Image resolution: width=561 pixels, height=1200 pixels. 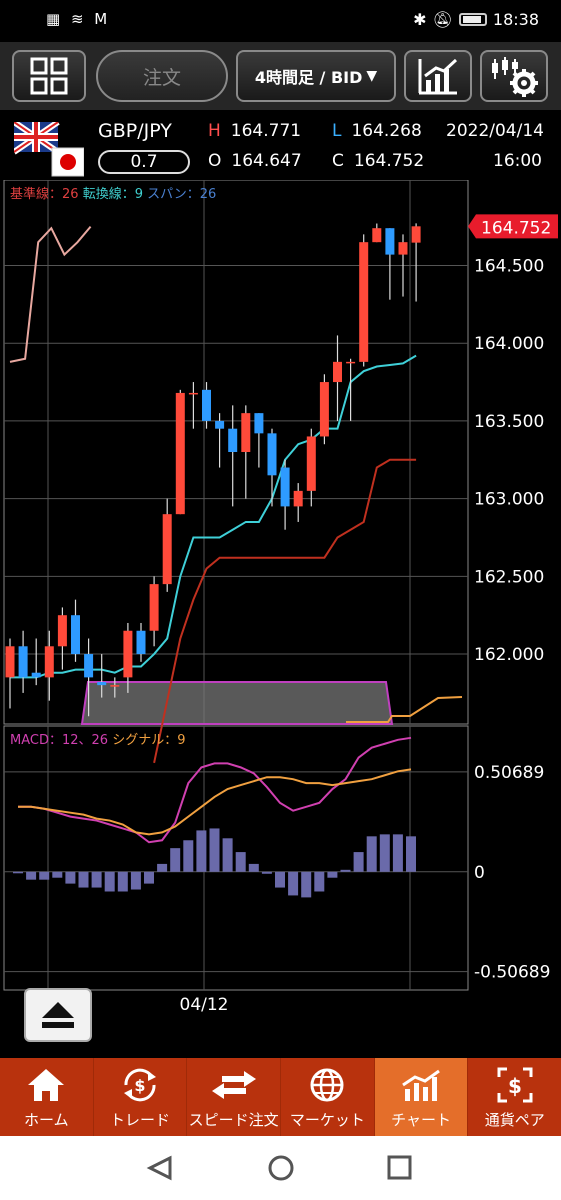 What do you see at coordinates (515, 19) in the screenshot?
I see `status-time: 18:38` at bounding box center [515, 19].